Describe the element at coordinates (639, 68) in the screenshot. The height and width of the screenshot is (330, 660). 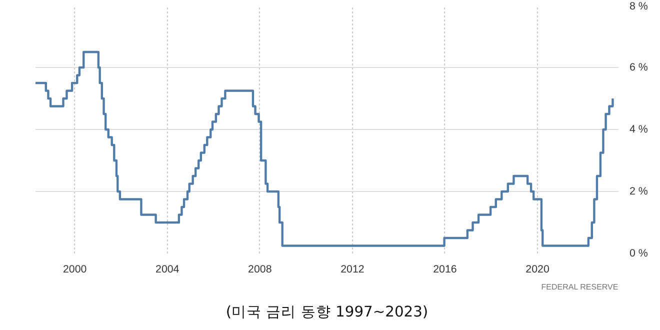
I see `y-tick-label: 6 %` at that location.